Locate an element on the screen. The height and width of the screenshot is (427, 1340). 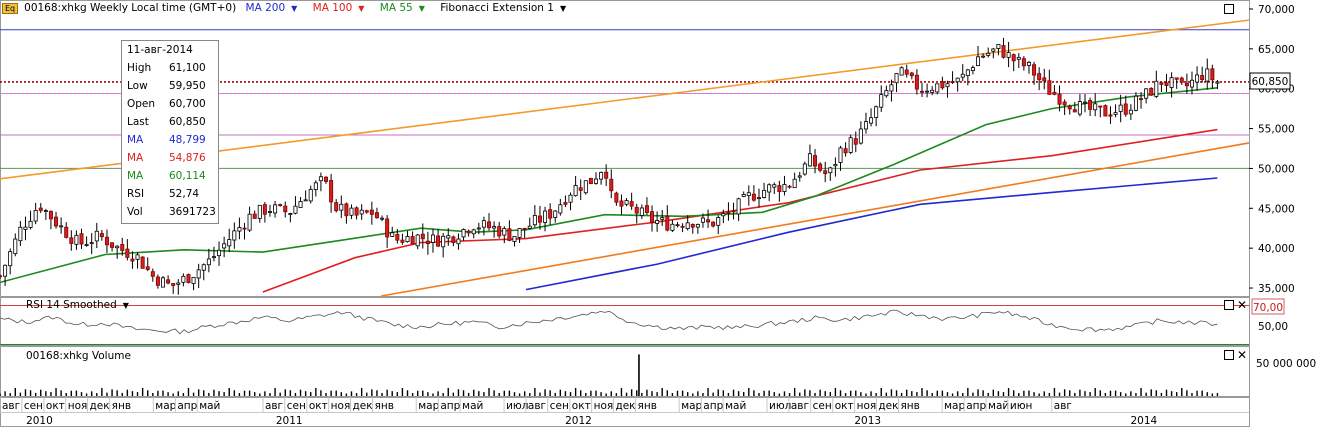
last-price-box is located at coordinates (1270, 81).